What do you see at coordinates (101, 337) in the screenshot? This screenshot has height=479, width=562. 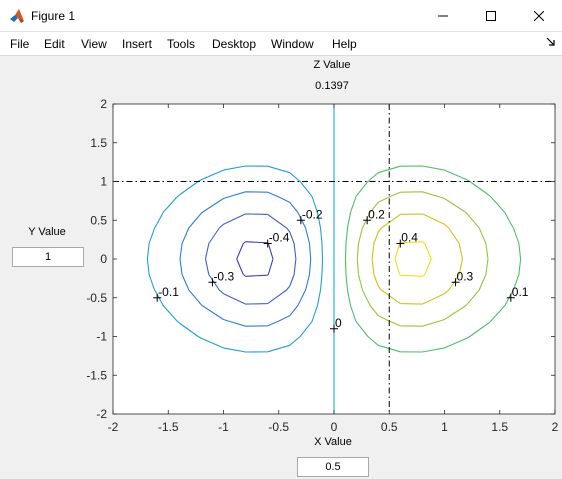 I see `y-tick-label: -1` at bounding box center [101, 337].